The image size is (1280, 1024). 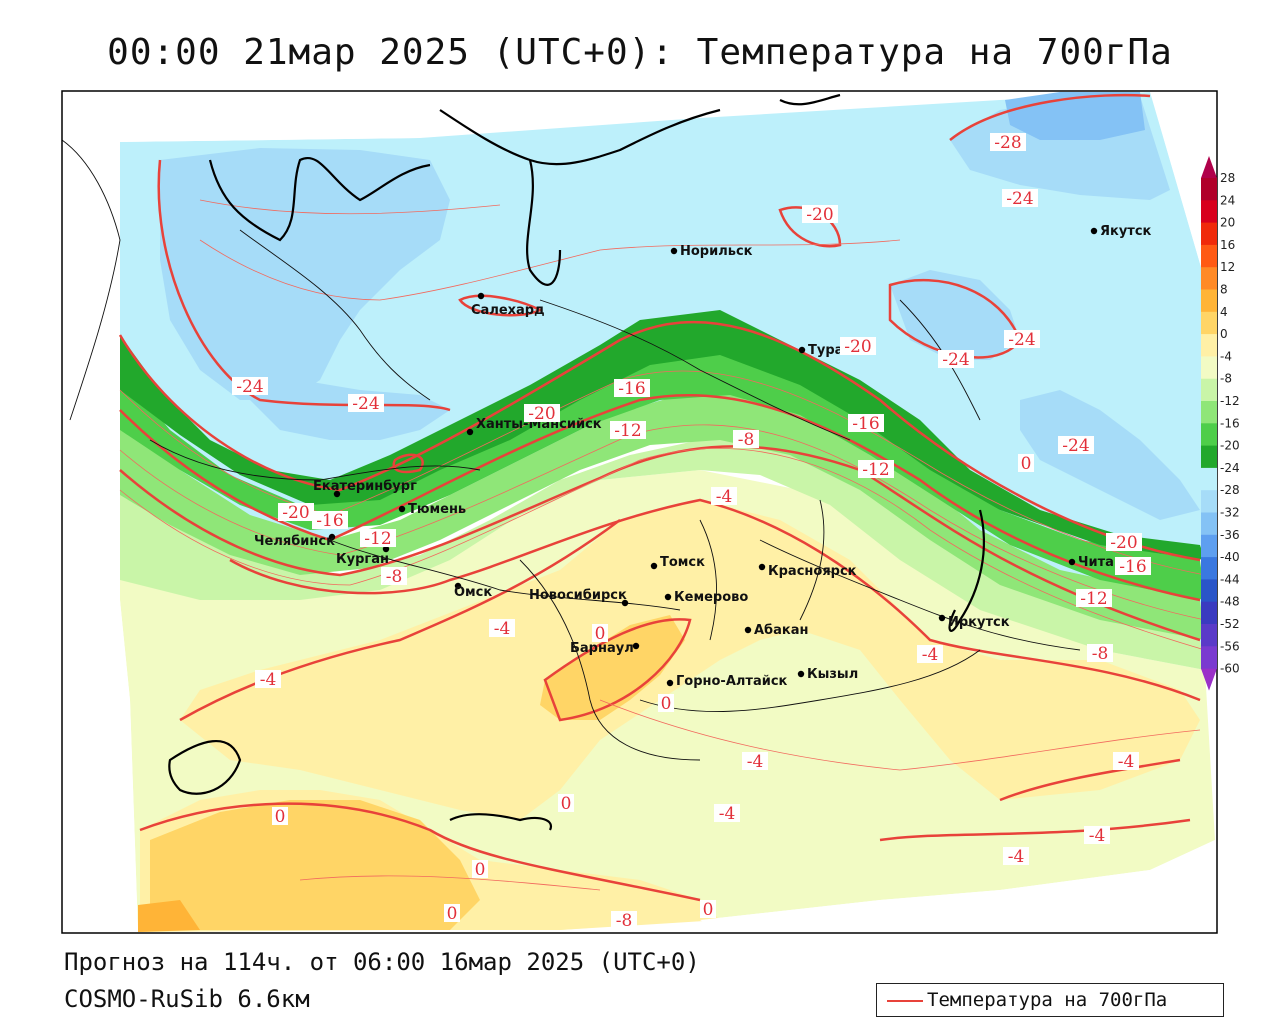 I want to click on colorbar-tick-label: 8, so click(x=1224, y=290).